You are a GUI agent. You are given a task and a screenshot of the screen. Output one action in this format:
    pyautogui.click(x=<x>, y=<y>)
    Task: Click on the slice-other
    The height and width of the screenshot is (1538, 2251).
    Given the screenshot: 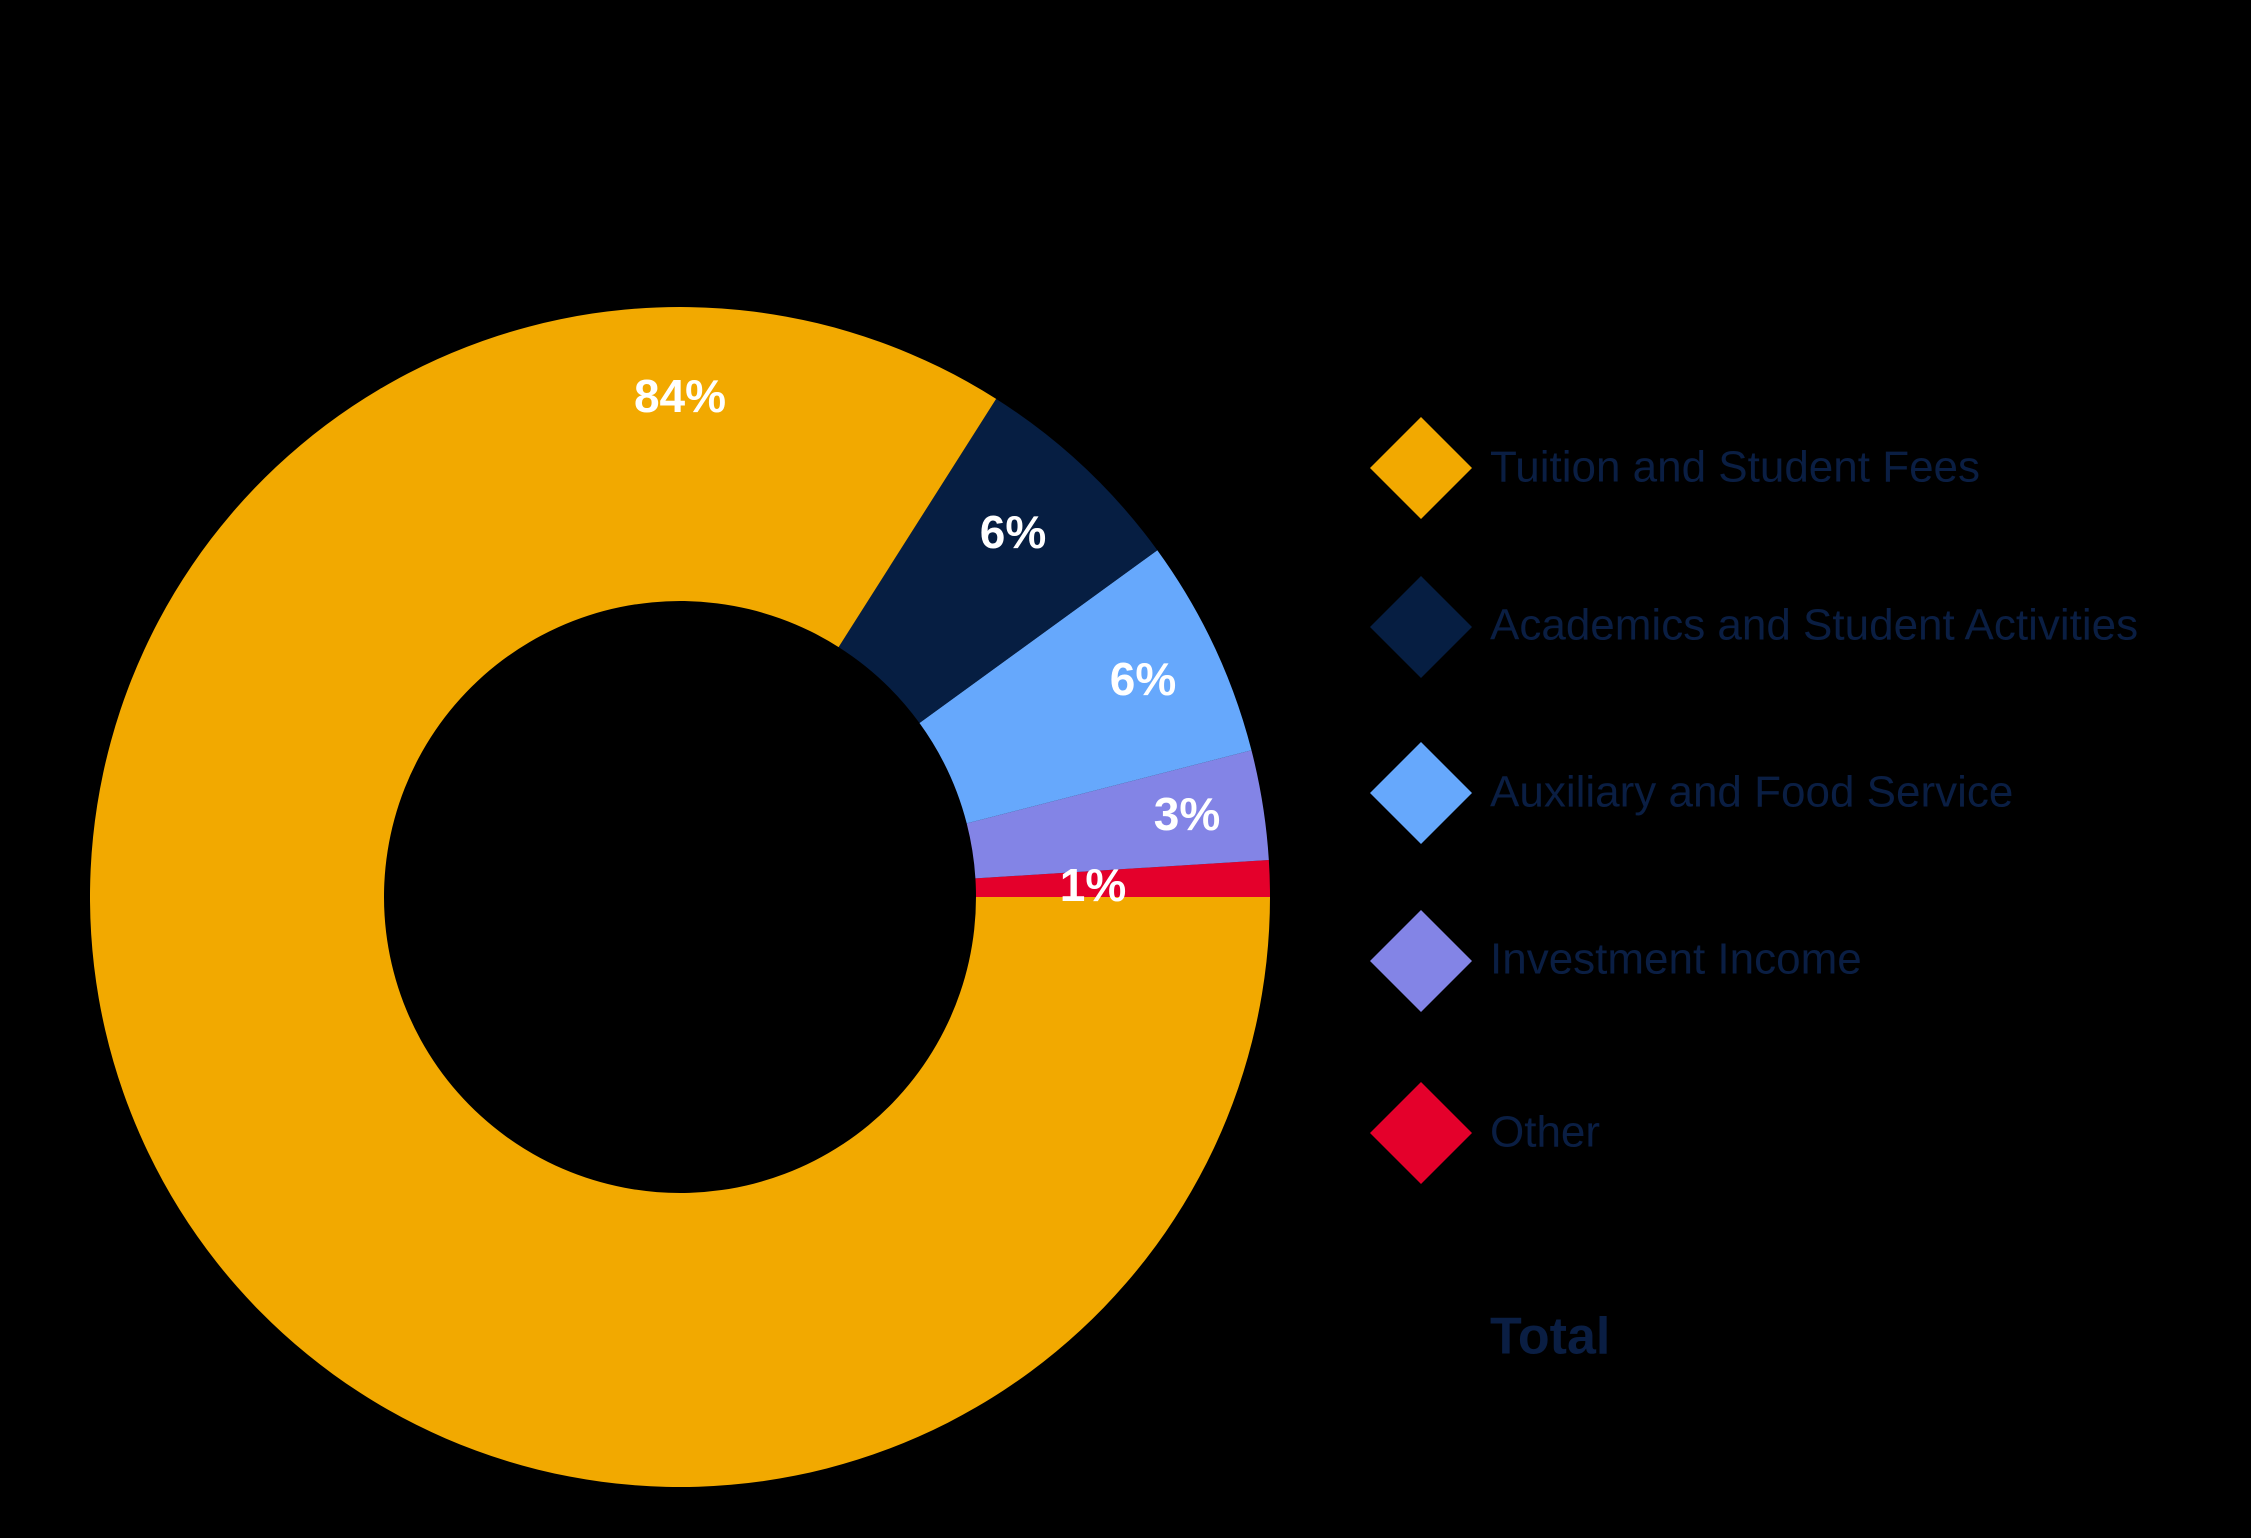 What is the action you would take?
    pyautogui.click(x=1122, y=878)
    